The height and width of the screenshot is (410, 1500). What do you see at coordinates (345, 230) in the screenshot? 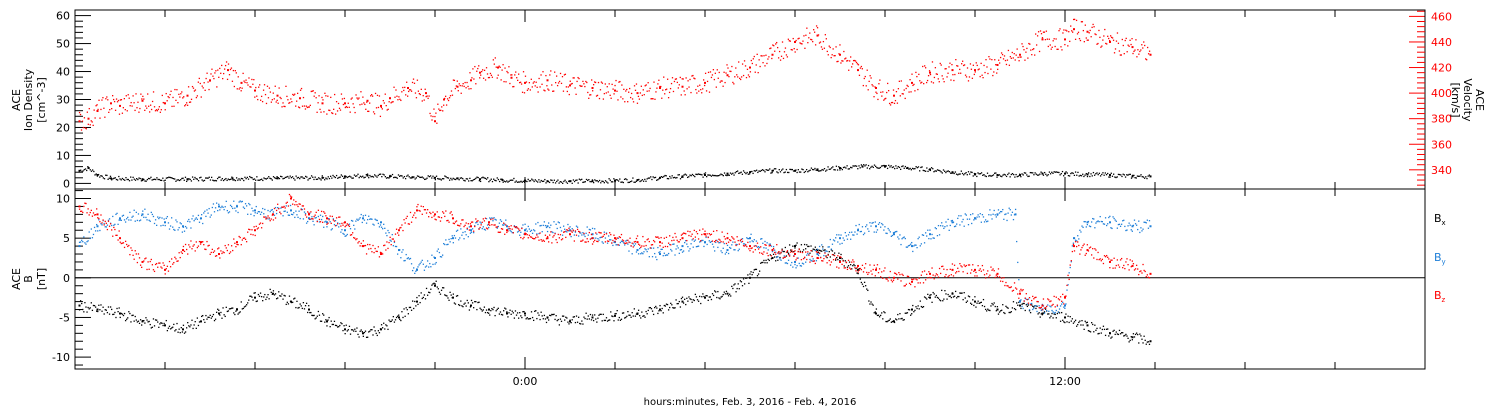
I see `by-point` at bounding box center [345, 230].